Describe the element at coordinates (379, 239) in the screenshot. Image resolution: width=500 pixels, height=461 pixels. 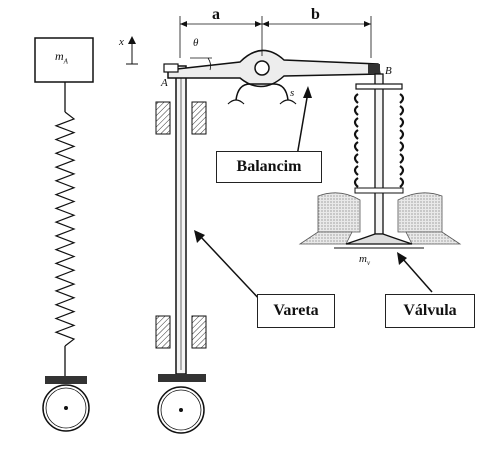
I see `valve-head` at that location.